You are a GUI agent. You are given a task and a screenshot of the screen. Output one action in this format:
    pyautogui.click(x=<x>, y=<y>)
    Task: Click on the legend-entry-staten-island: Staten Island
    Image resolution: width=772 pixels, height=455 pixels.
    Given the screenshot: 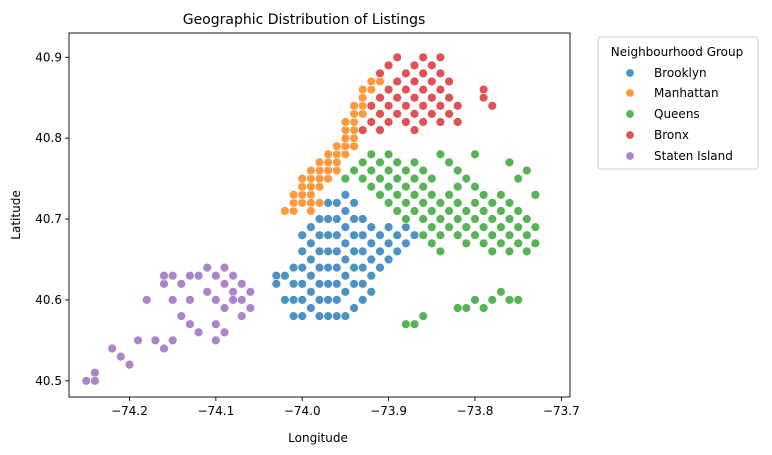 What is the action you would take?
    pyautogui.click(x=679, y=156)
    